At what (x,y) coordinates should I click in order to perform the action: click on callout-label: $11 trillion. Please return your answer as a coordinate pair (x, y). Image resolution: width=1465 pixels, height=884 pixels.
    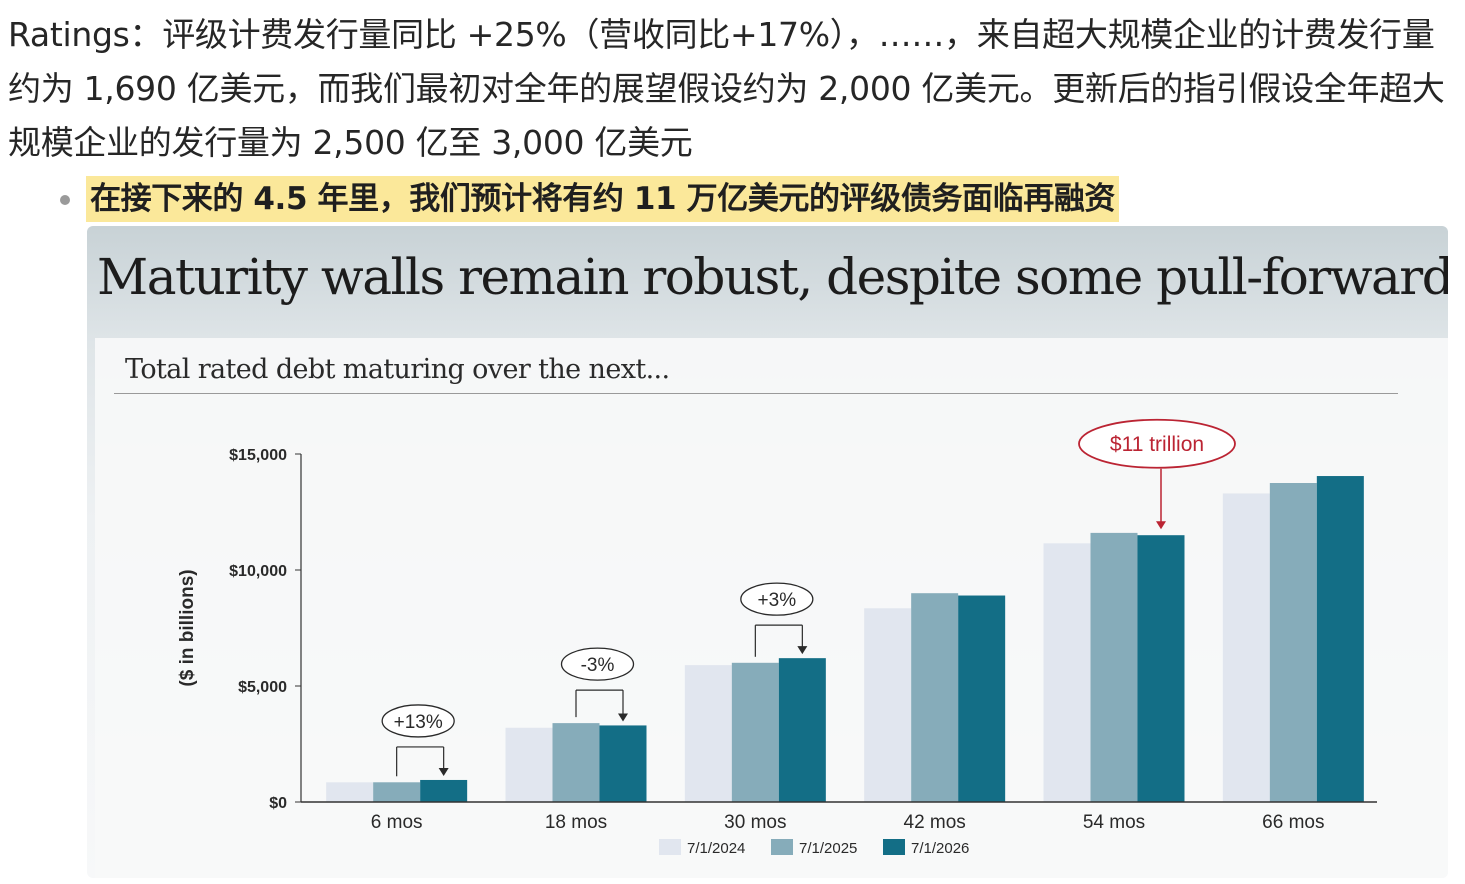
    Looking at the image, I should click on (1157, 444).